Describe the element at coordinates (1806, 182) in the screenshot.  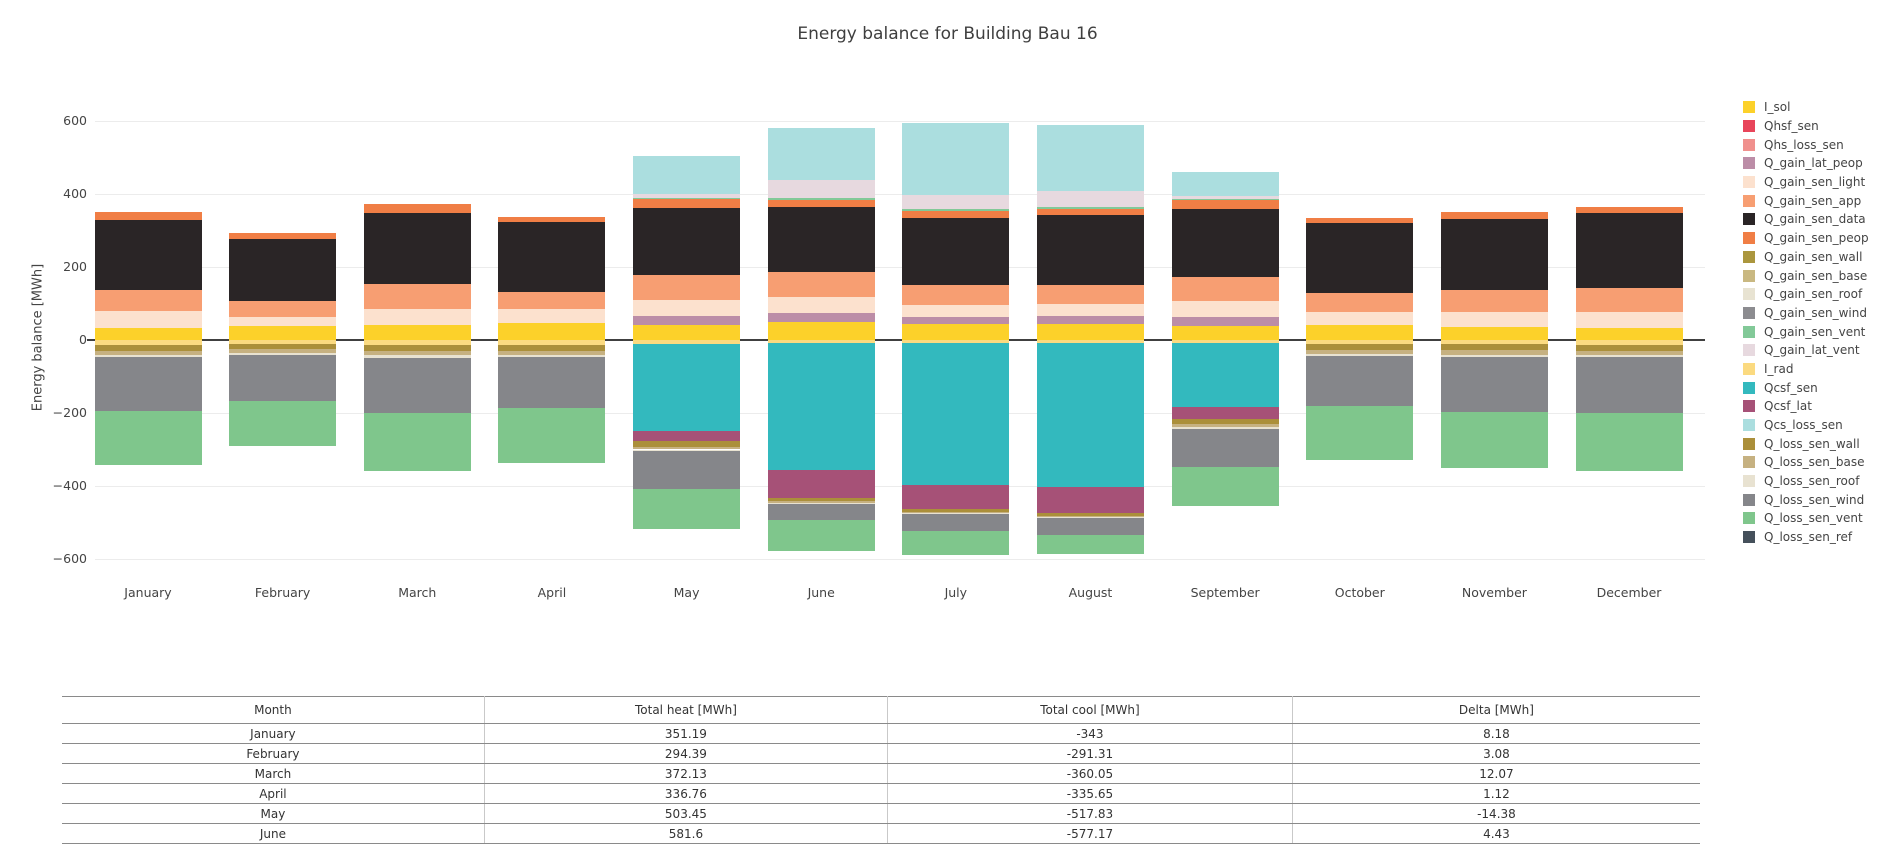
I see `legend-item-Q_gain_sen_light: Q_gain_sen_light` at that location.